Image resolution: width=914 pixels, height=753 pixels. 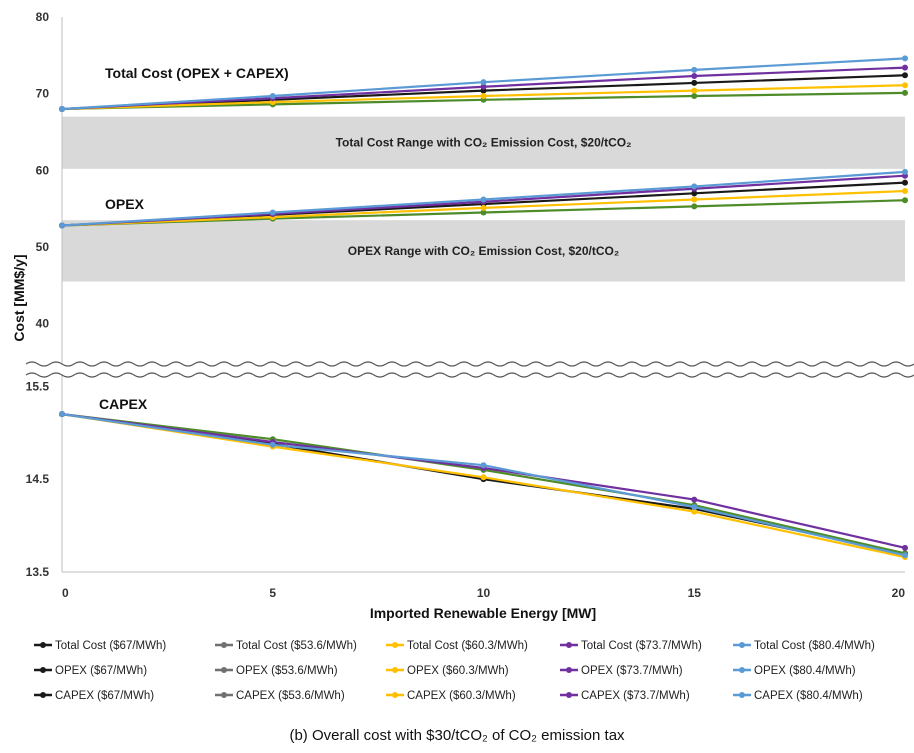 I want to click on legend-label: CAPEX ($60.3/MWh), so click(x=461, y=696).